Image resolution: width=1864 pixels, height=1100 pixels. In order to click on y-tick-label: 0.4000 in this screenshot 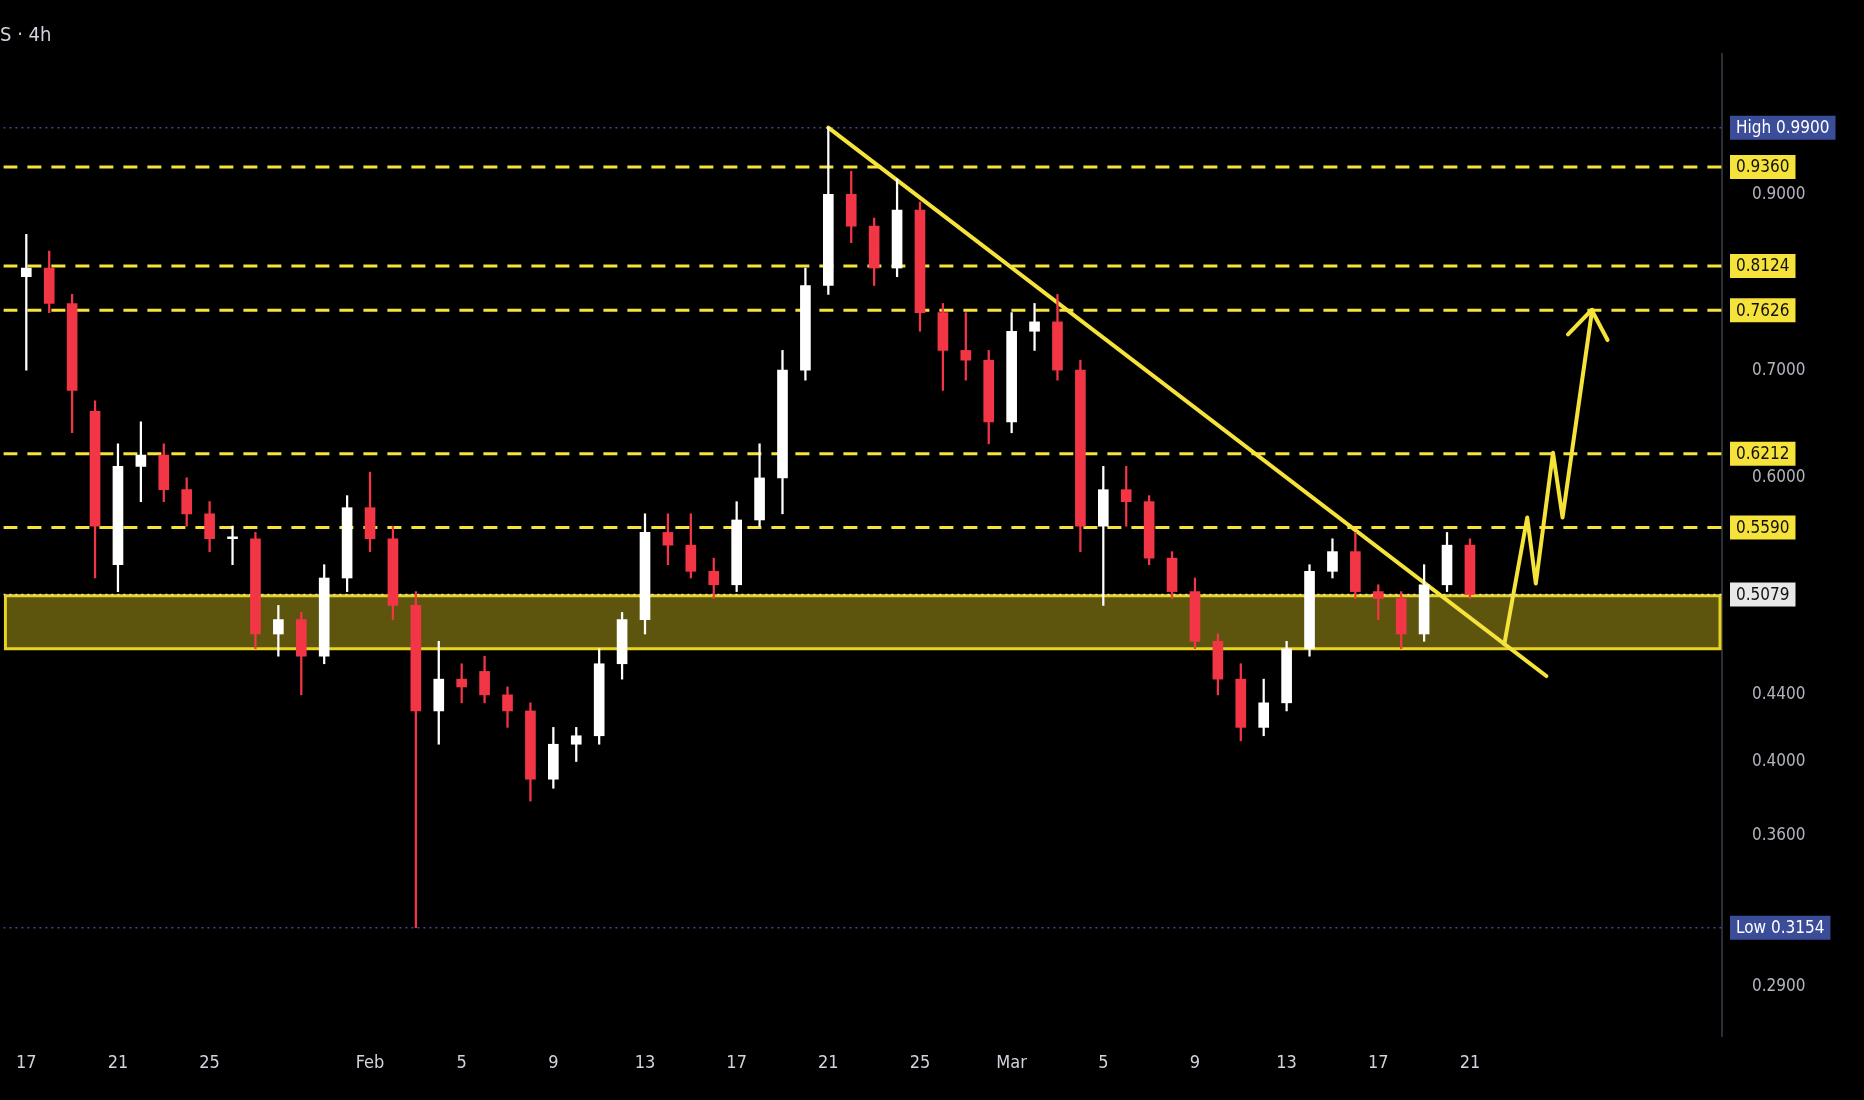, I will do `click(1779, 759)`.